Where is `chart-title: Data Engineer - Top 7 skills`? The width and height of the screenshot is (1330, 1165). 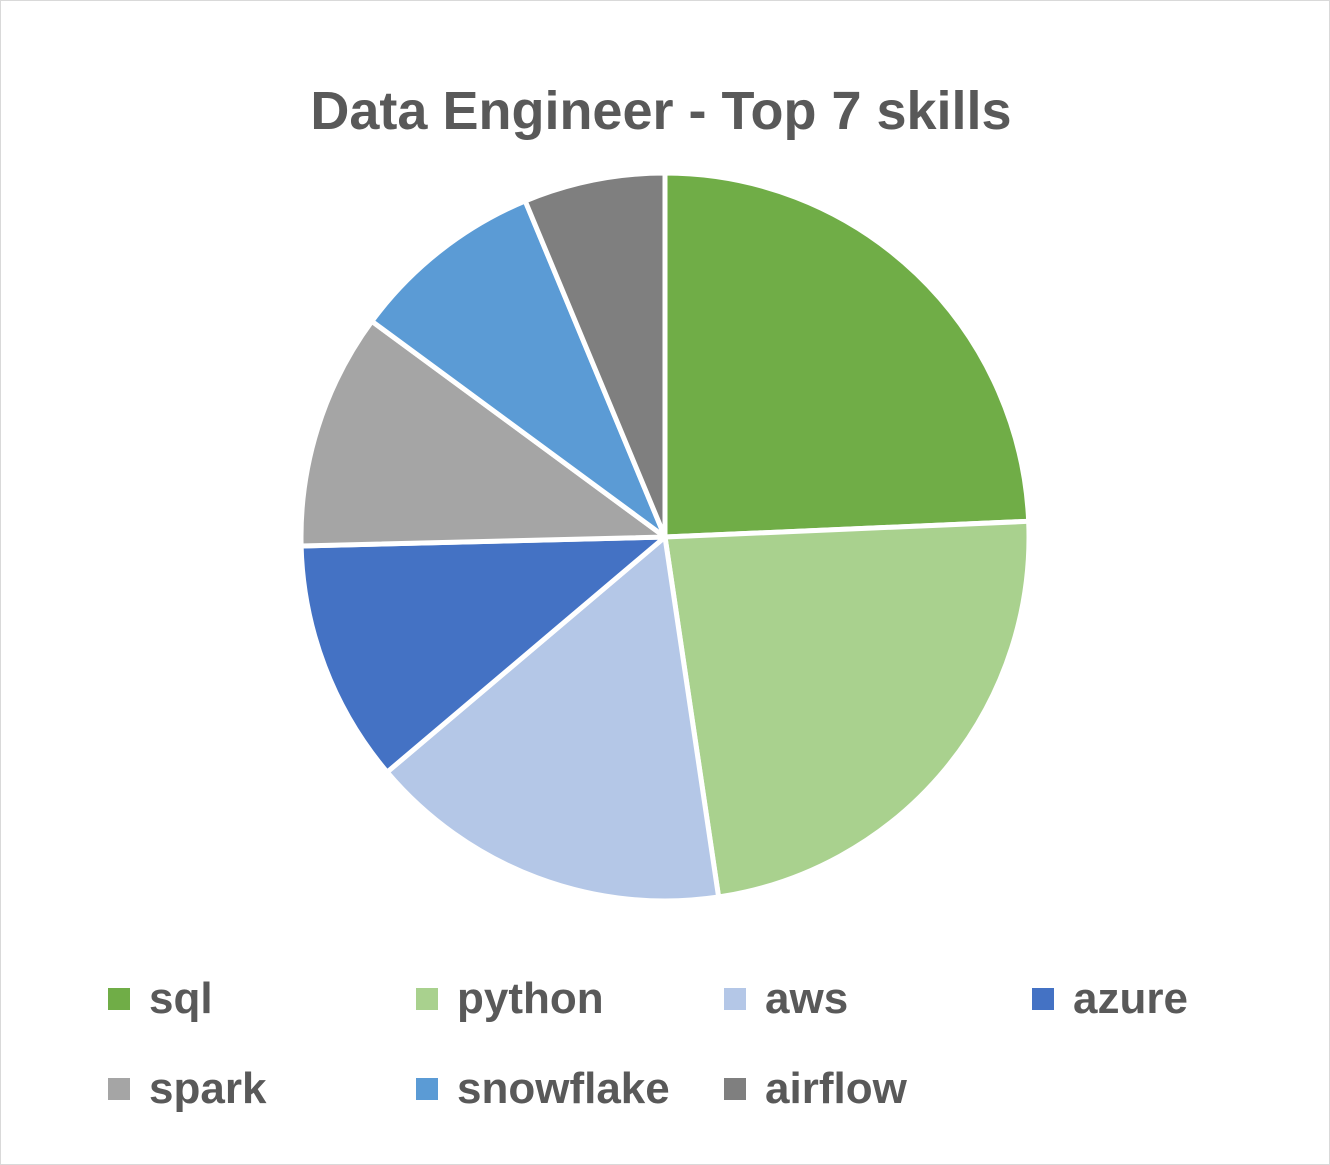 chart-title: Data Engineer - Top 7 skills is located at coordinates (661, 111).